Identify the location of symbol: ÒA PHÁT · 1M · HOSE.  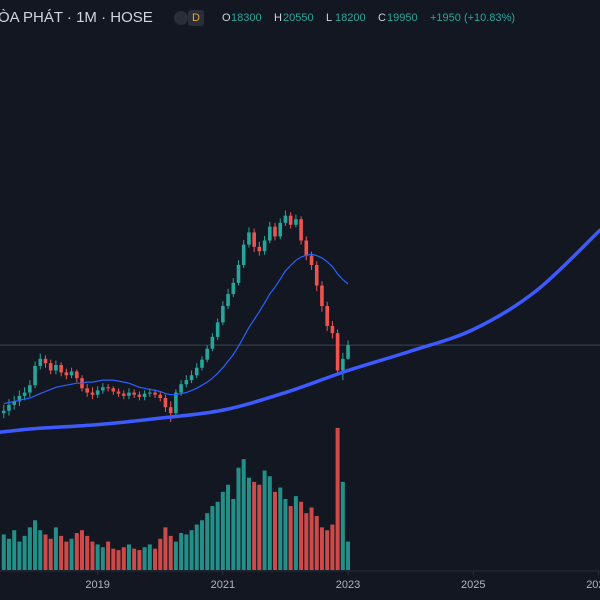
(76, 17).